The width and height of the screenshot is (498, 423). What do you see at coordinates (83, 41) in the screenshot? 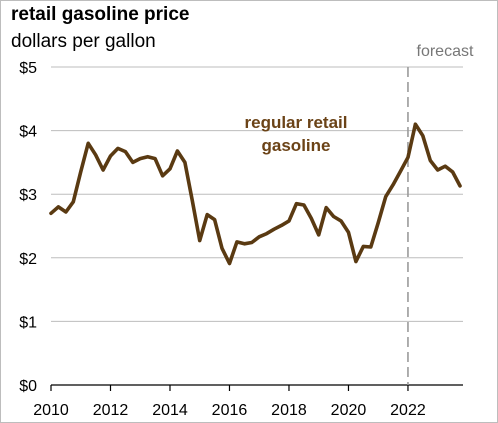
I see `chart-subtitle: dollars per gallon` at bounding box center [83, 41].